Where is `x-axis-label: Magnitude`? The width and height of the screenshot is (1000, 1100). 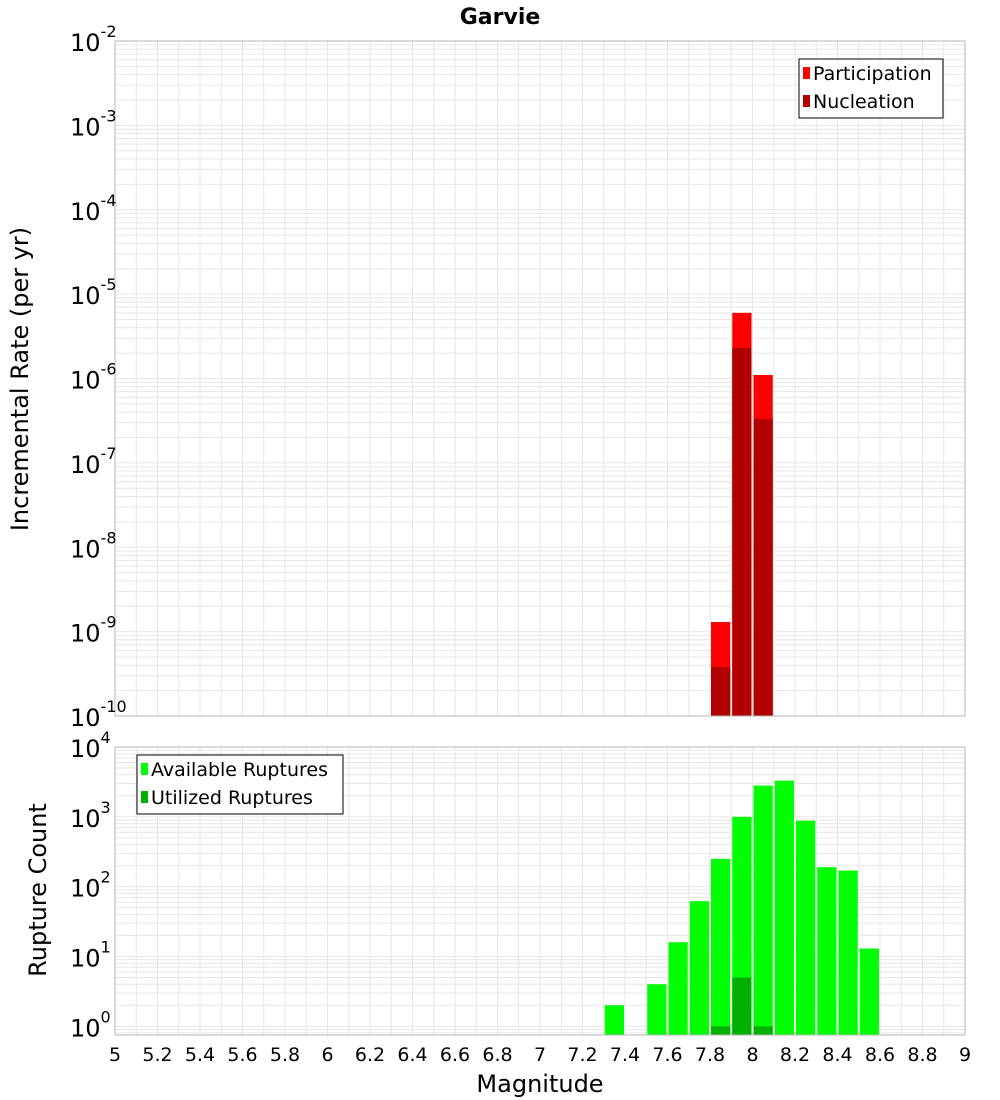
x-axis-label: Magnitude is located at coordinates (539, 1084).